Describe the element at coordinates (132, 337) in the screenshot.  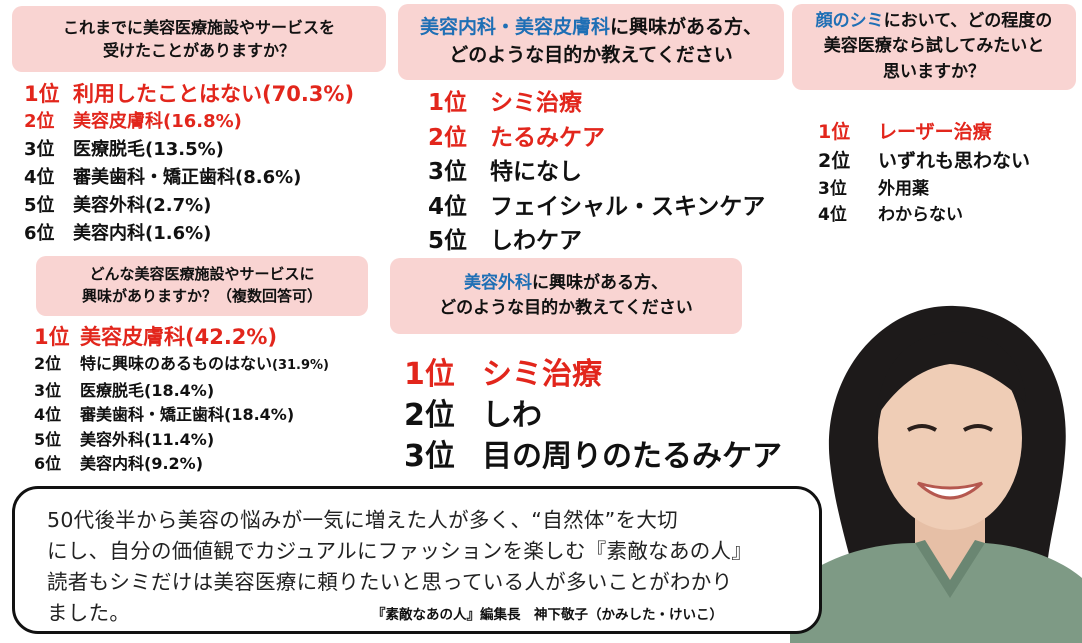
I see `item-label: 美容皮膚科` at that location.